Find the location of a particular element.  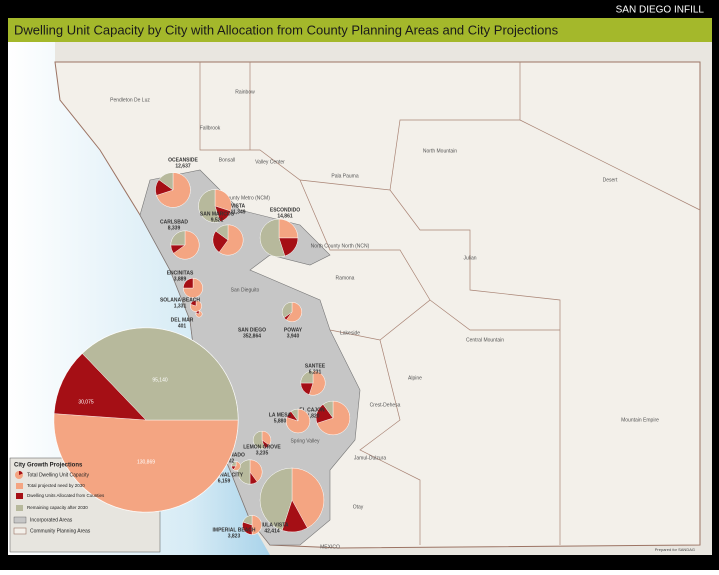

city-capacity: 5,880 is located at coordinates (280, 421).